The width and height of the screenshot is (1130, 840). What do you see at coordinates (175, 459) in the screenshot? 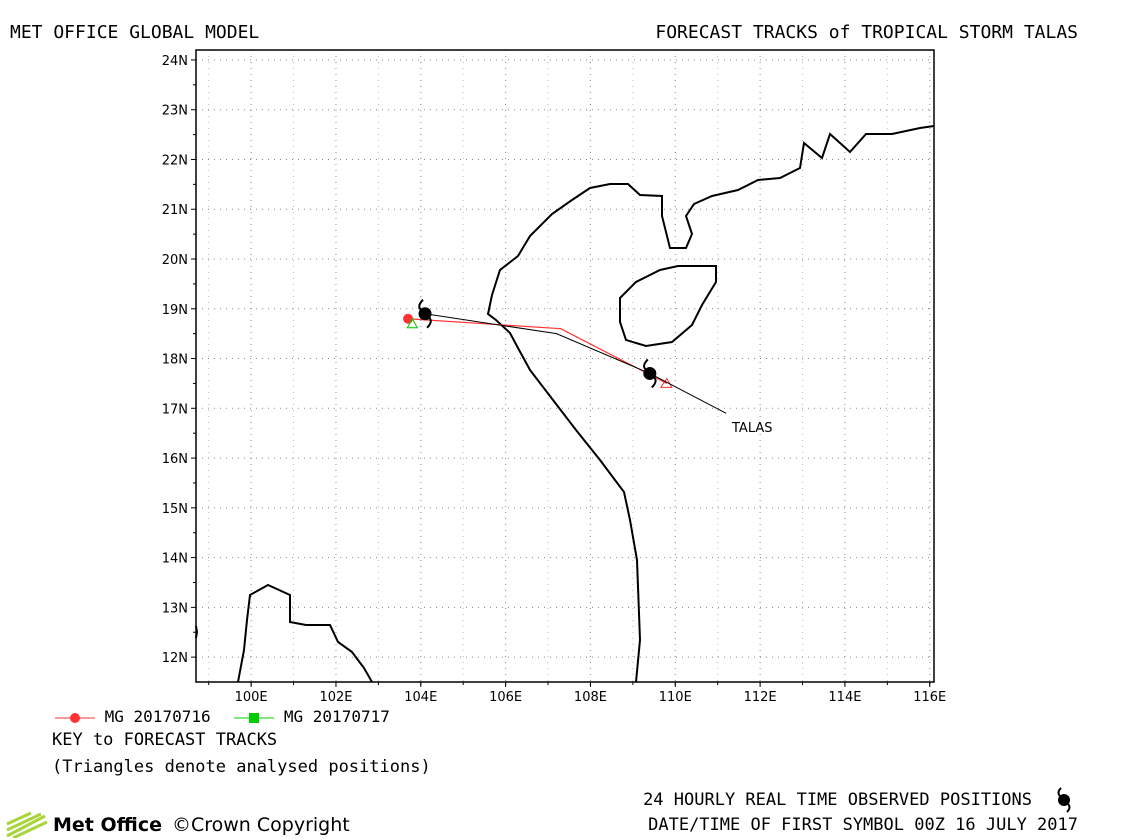
I see `lat-tick-label: 16N` at bounding box center [175, 459].